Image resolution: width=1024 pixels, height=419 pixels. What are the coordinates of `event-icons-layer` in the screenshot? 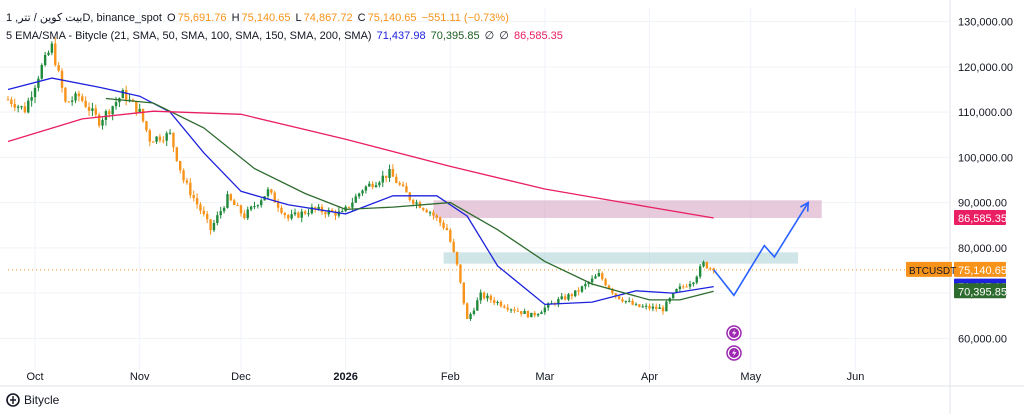 It's located at (734, 343).